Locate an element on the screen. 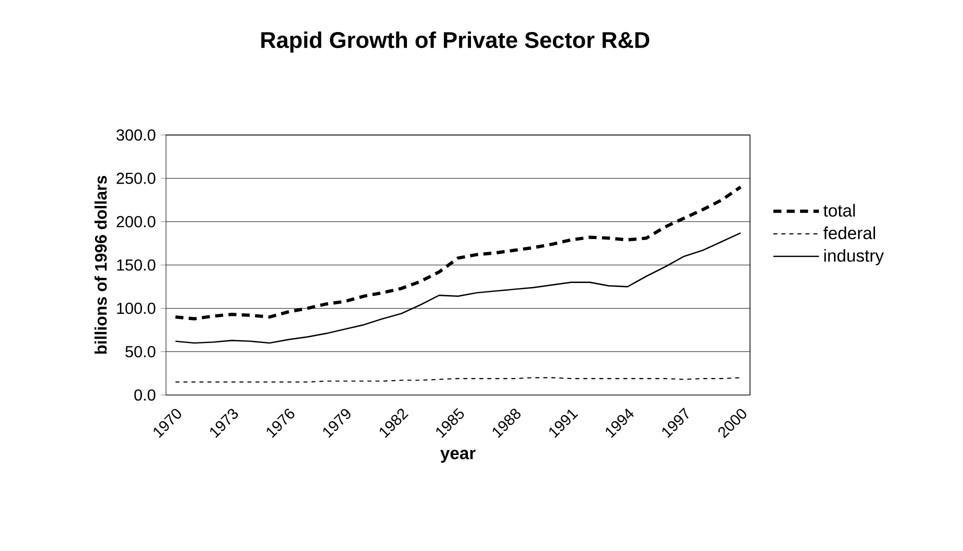 The height and width of the screenshot is (551, 963). y-tick-label: 200.0 is located at coordinates (136, 222).